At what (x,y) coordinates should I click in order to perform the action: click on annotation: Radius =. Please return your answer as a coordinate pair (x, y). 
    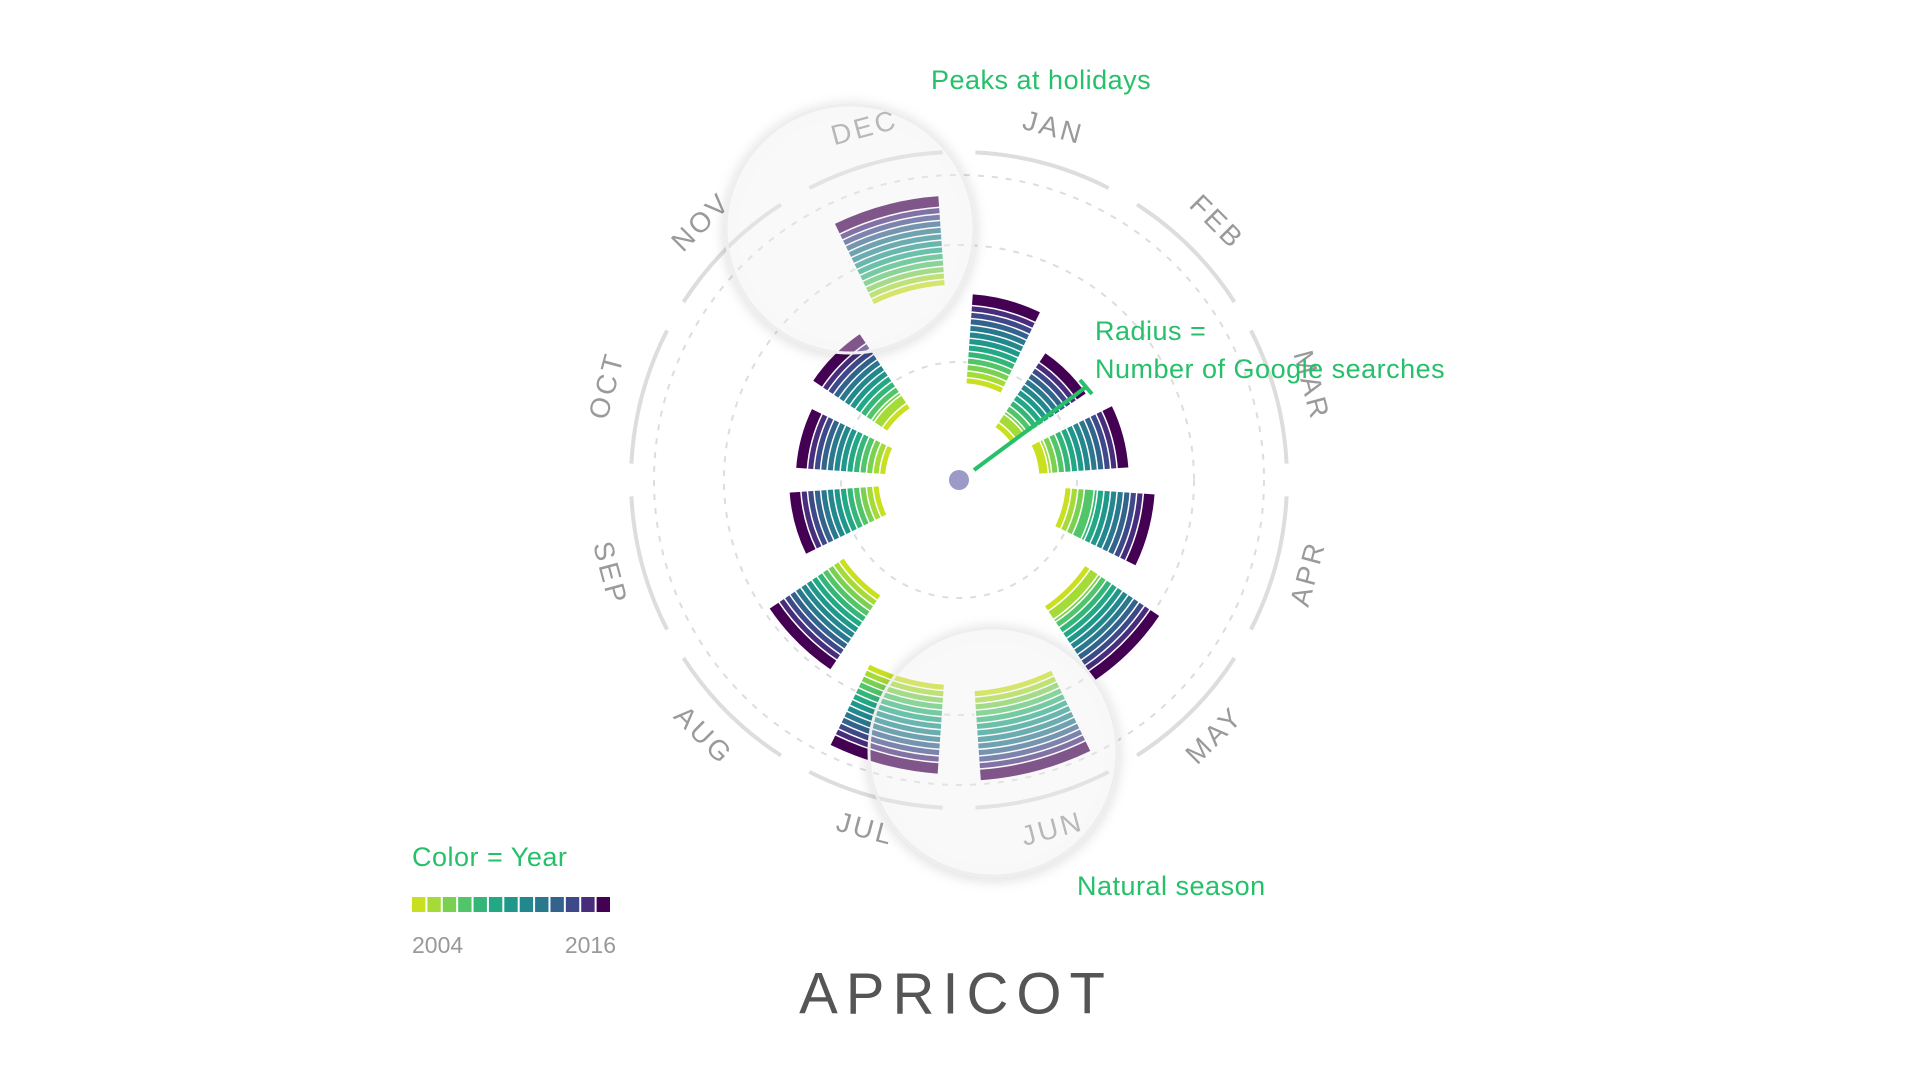
    Looking at the image, I should click on (1150, 331).